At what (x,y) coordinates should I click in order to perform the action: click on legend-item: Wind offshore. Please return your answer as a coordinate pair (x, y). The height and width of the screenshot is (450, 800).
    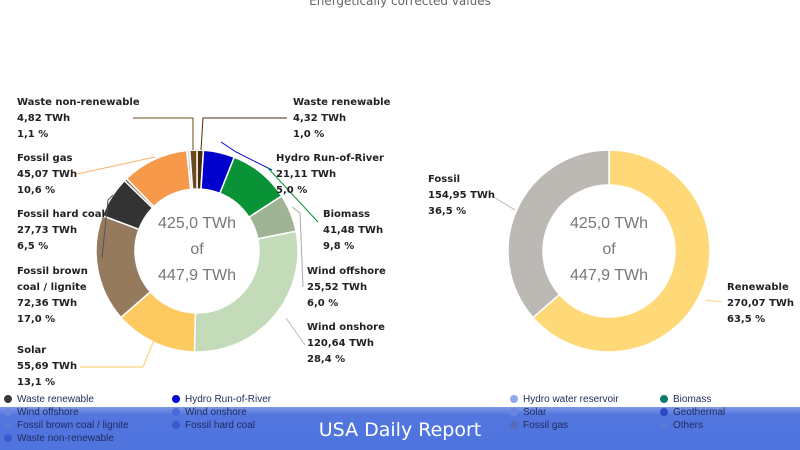
    Looking at the image, I should click on (41, 413).